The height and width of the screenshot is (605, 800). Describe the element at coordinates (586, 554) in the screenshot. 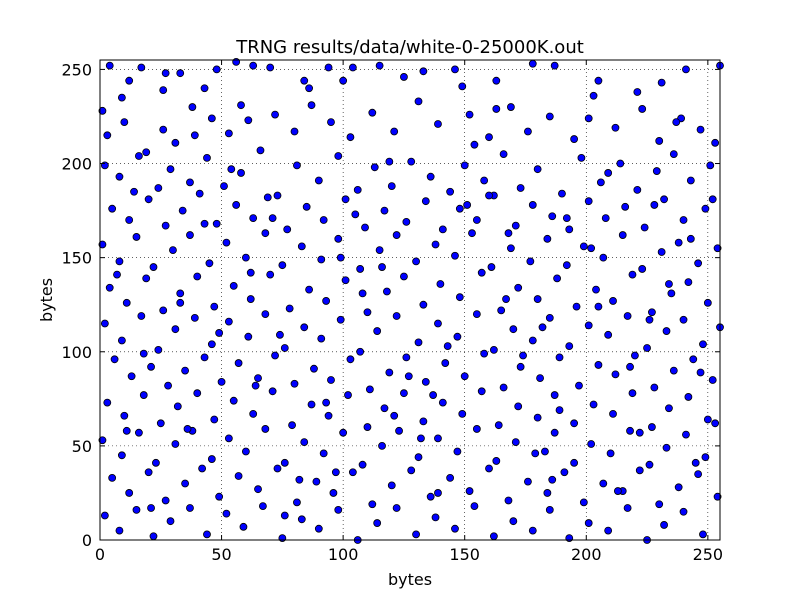

I see `x-tick-label: 200` at that location.